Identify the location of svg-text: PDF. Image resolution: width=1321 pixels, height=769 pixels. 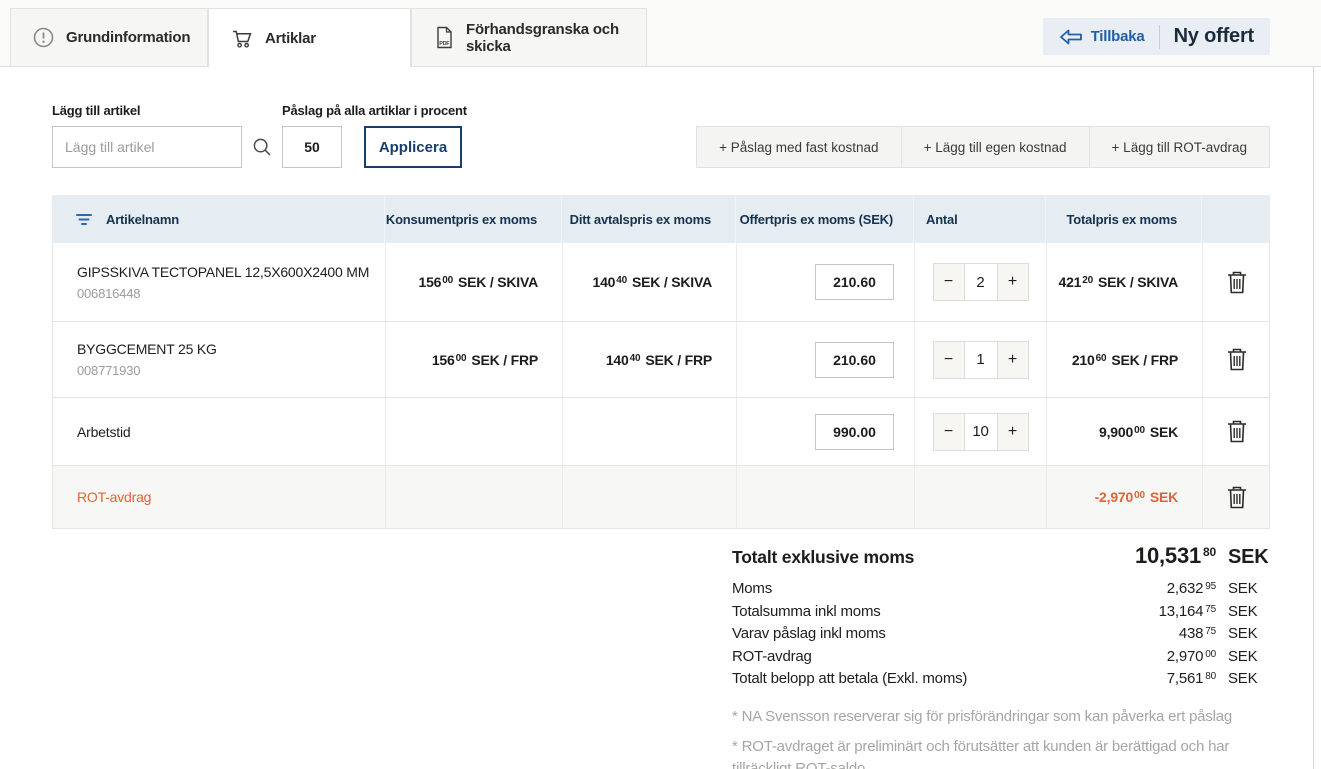
(444, 44).